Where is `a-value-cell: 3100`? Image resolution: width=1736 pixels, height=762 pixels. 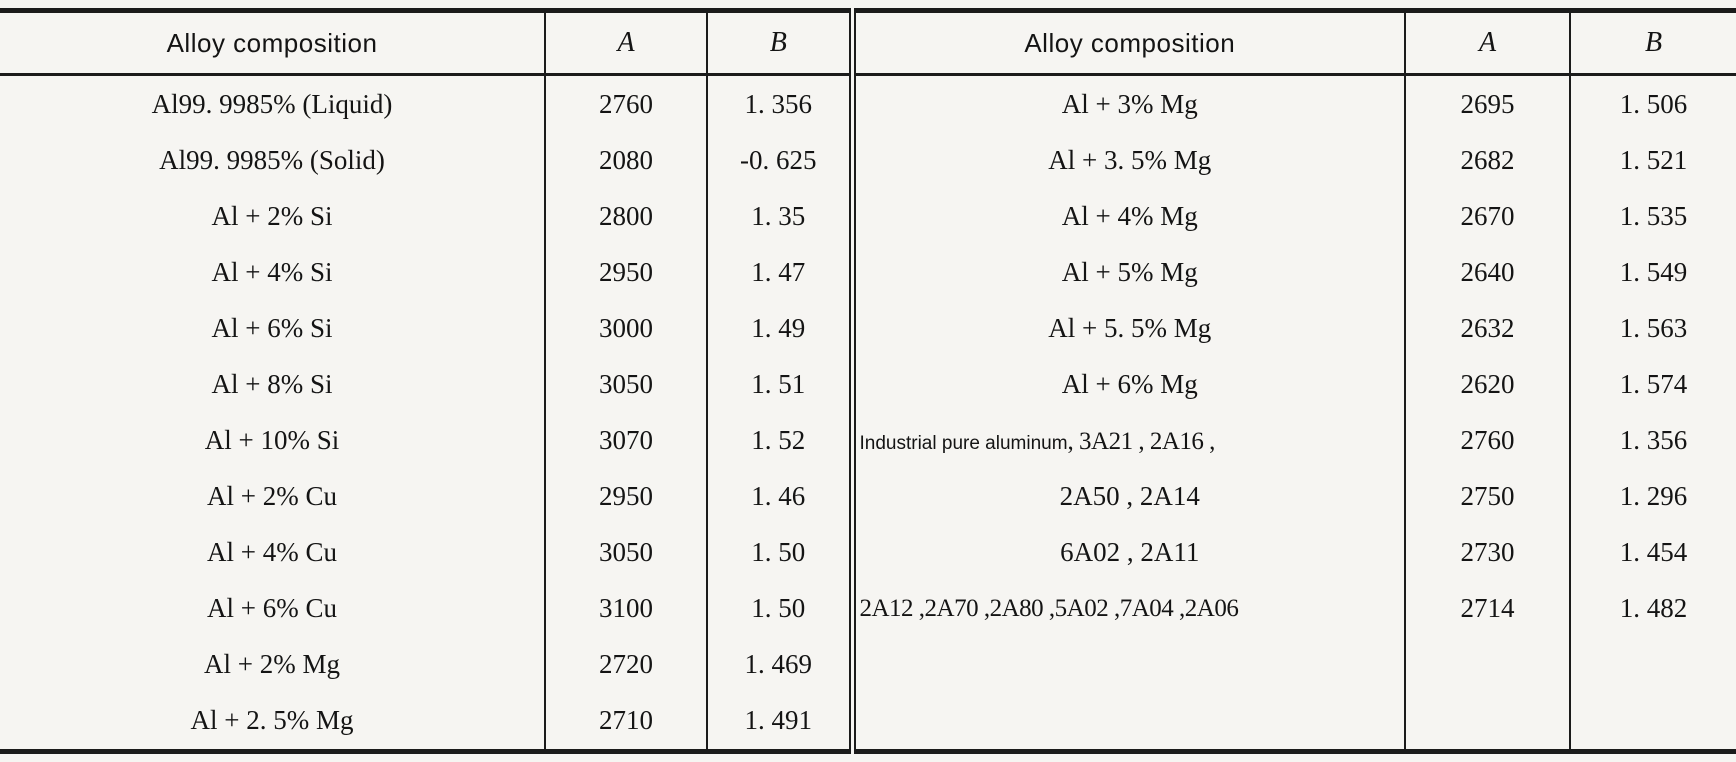 a-value-cell: 3100 is located at coordinates (626, 608).